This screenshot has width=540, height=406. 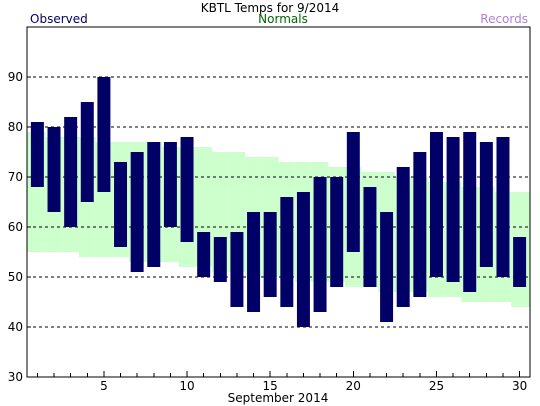 I want to click on chart-title: KBTL Temps for 9/2014, so click(x=270, y=8).